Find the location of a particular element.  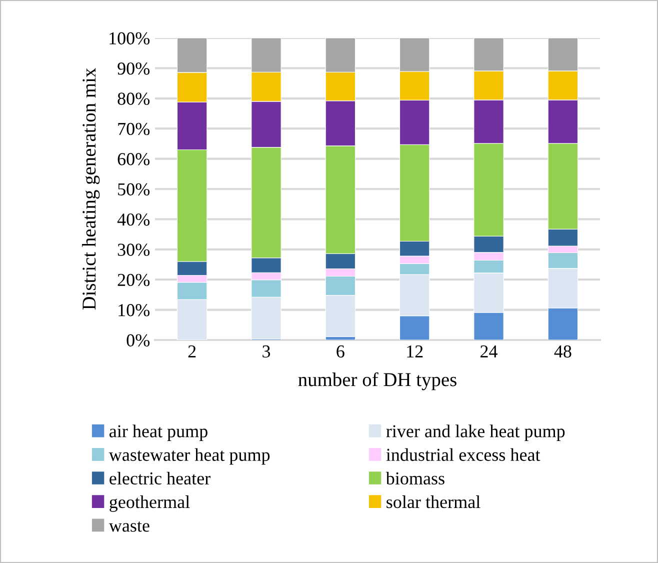

y-tick-label: 40% is located at coordinates (133, 219).